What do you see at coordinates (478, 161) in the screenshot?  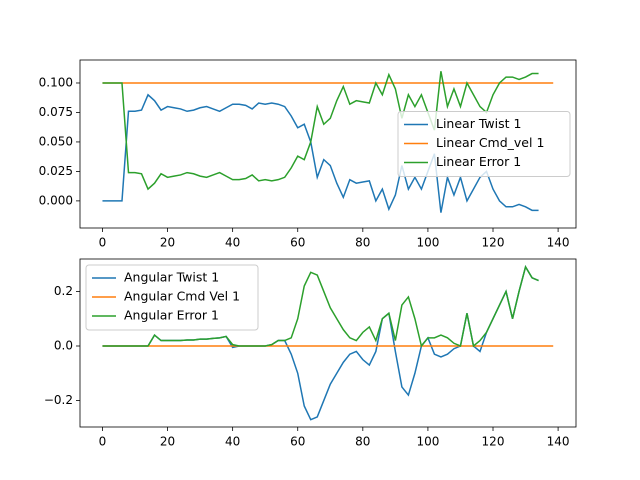 I see `legend-label: Linear Error 1` at bounding box center [478, 161].